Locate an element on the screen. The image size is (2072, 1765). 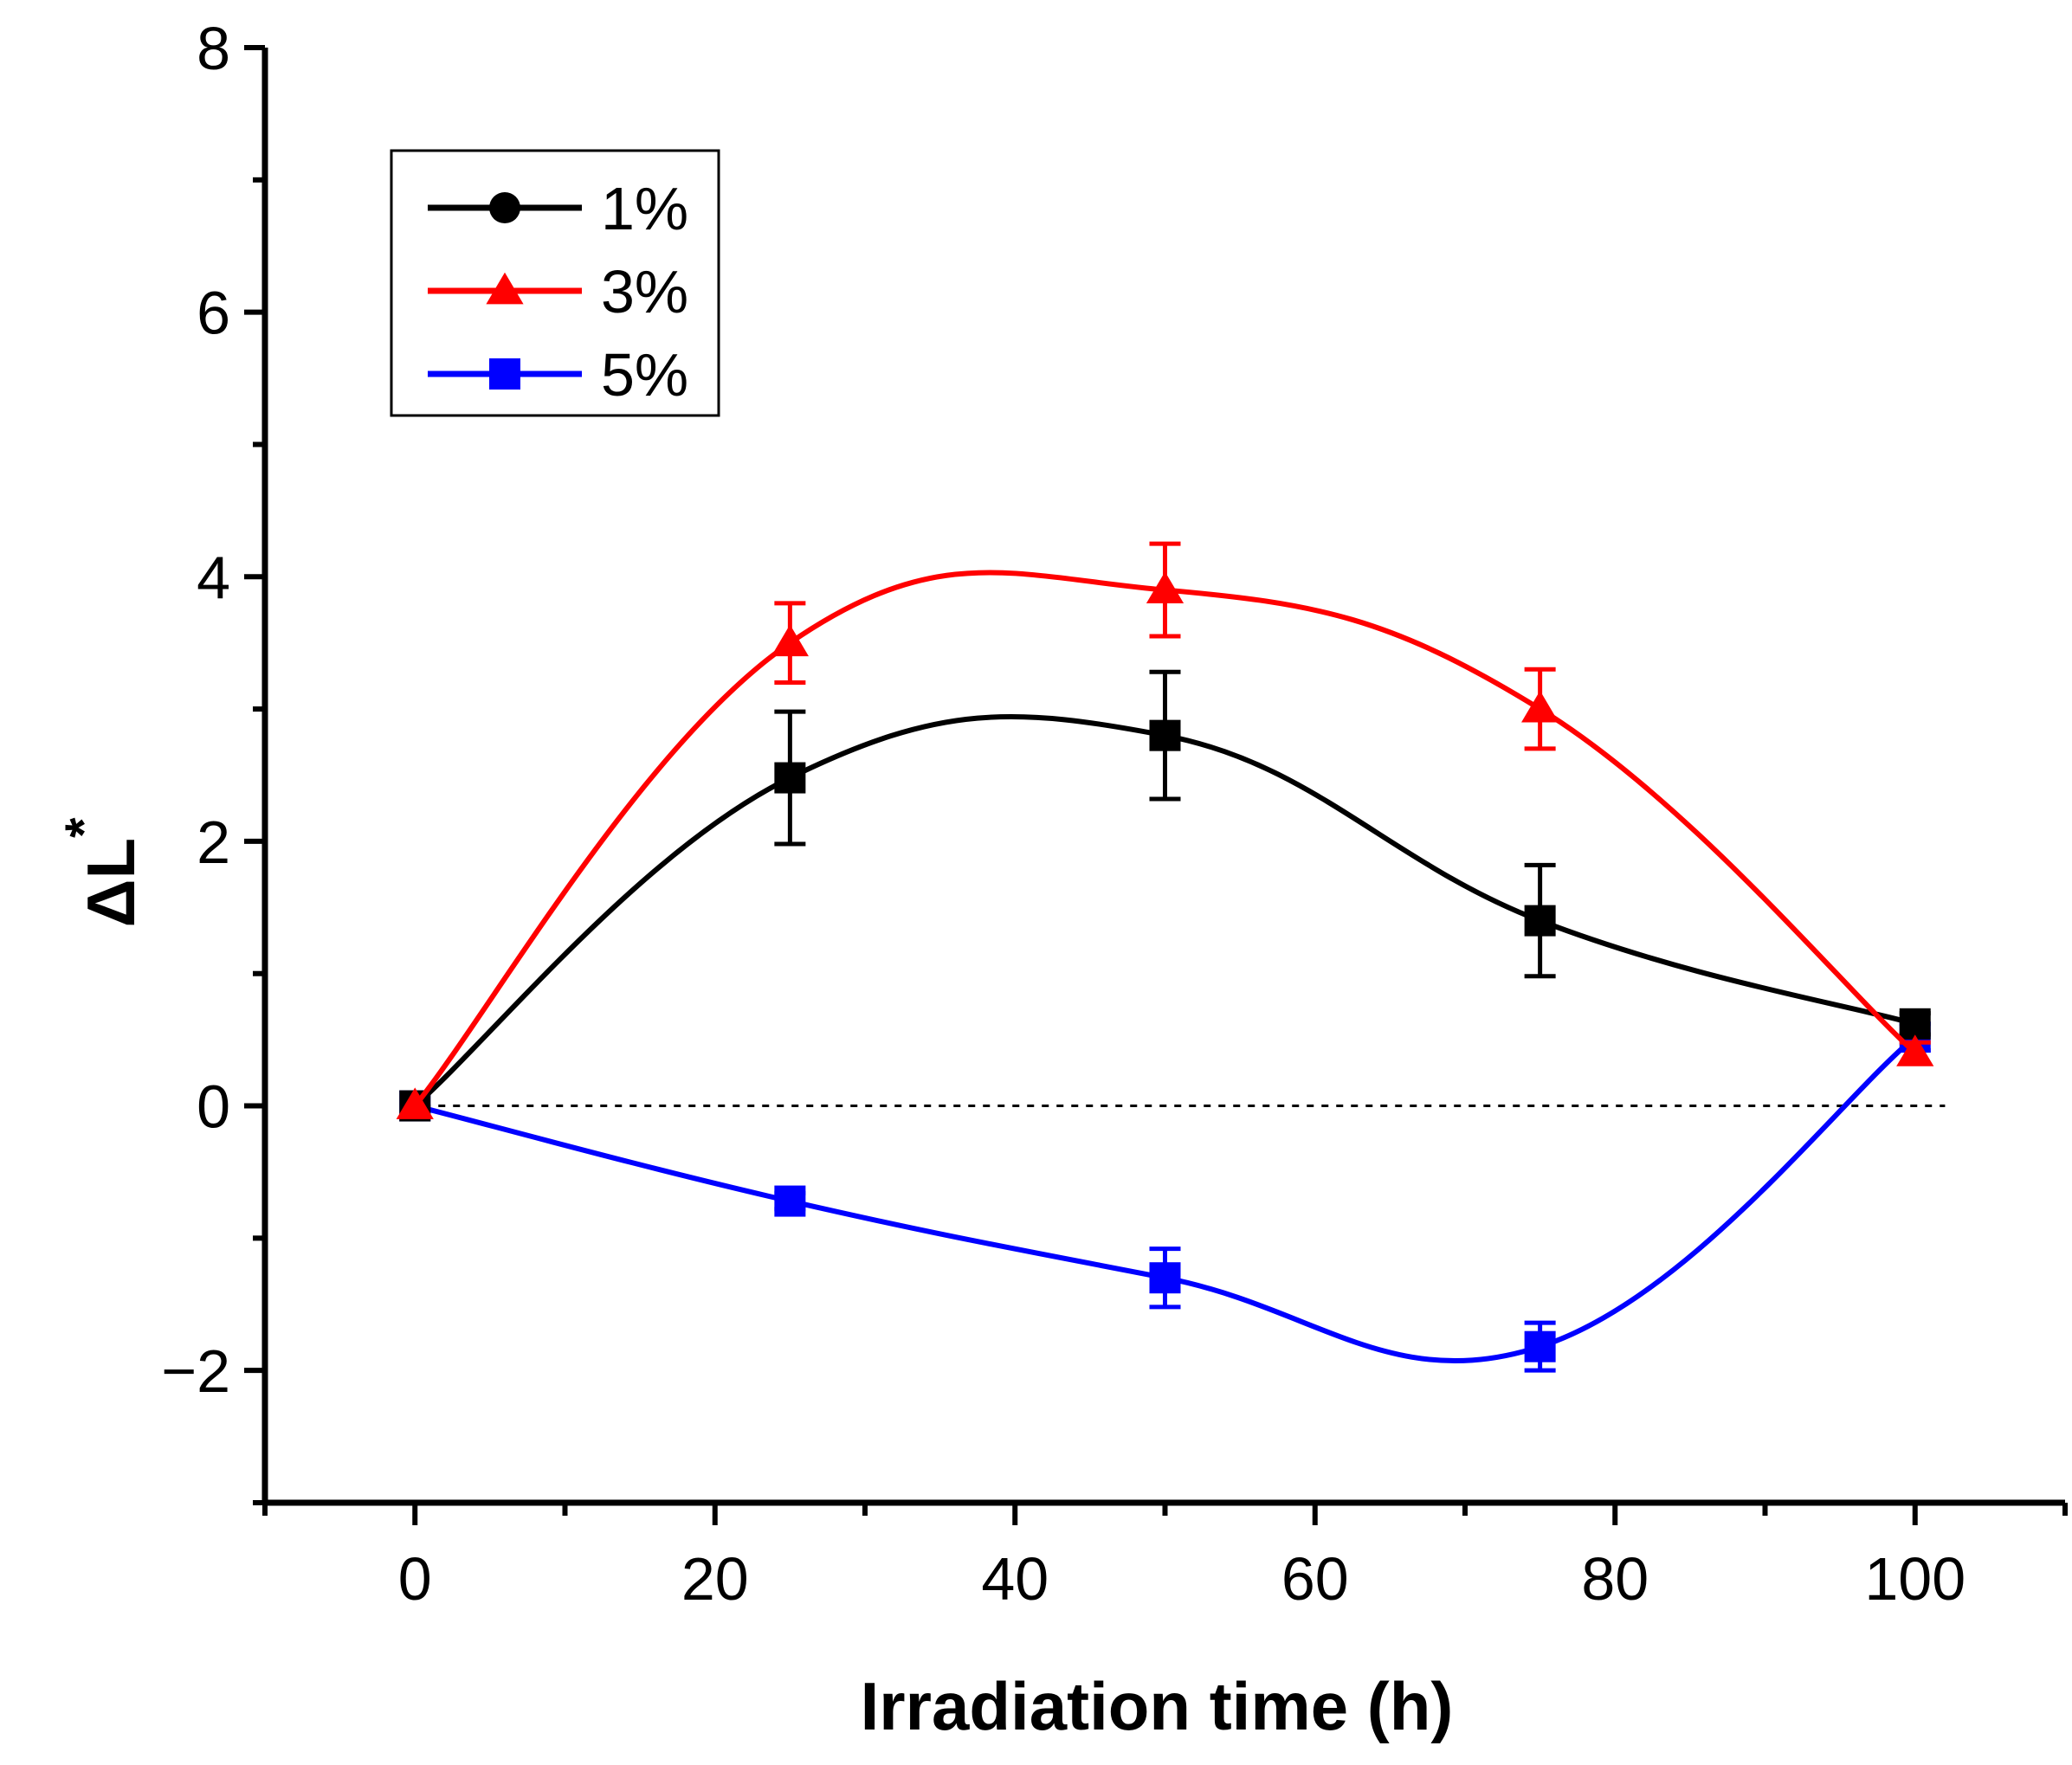
x-tick-label: 100 is located at coordinates (1914, 1579).